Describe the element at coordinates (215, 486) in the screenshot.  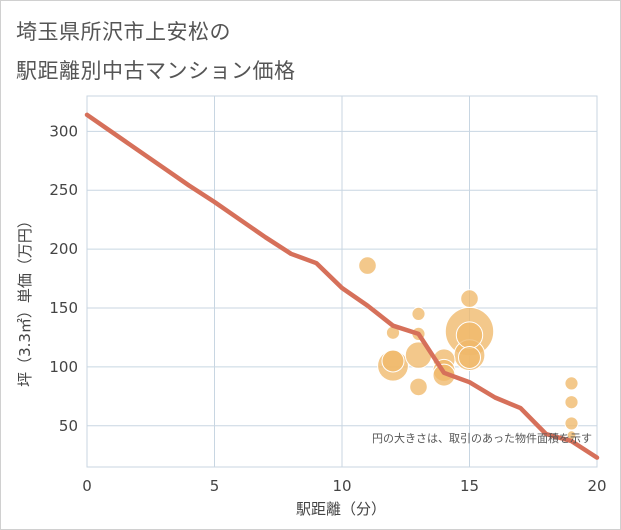
I see `x-tick-label: 5` at that location.